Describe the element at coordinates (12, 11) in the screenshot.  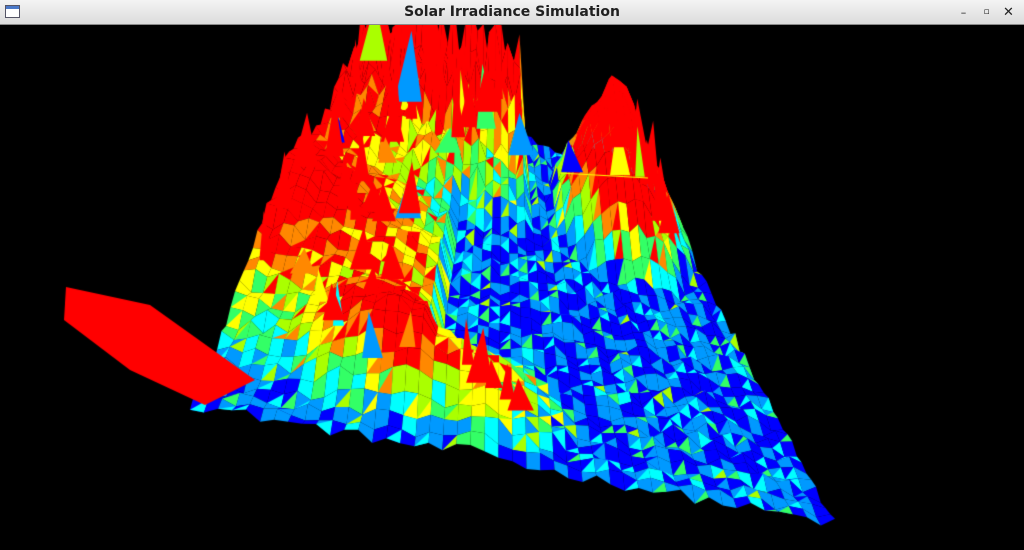
I see `window-icon` at that location.